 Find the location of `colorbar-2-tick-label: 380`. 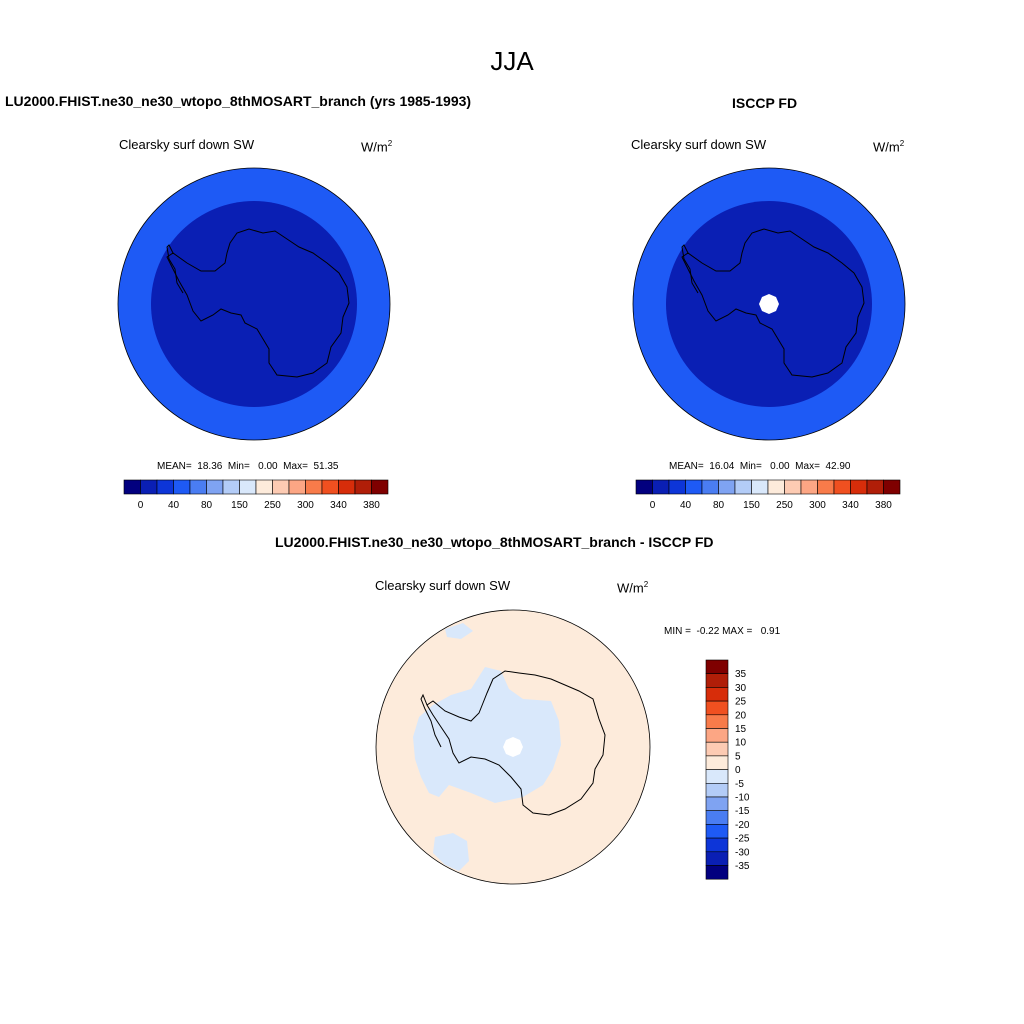

colorbar-2-tick-label: 380 is located at coordinates (883, 505).